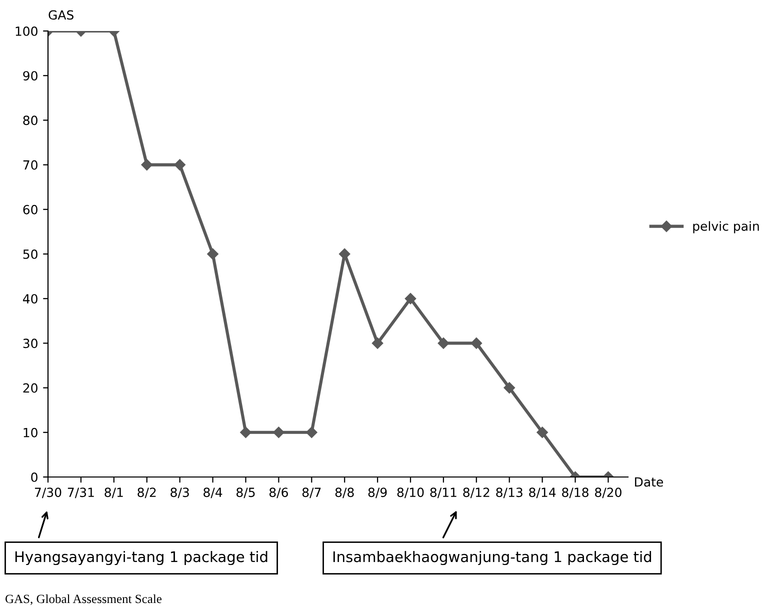 Image resolution: width=769 pixels, height=611 pixels. What do you see at coordinates (30, 76) in the screenshot?
I see `y-tick-label: 90` at bounding box center [30, 76].